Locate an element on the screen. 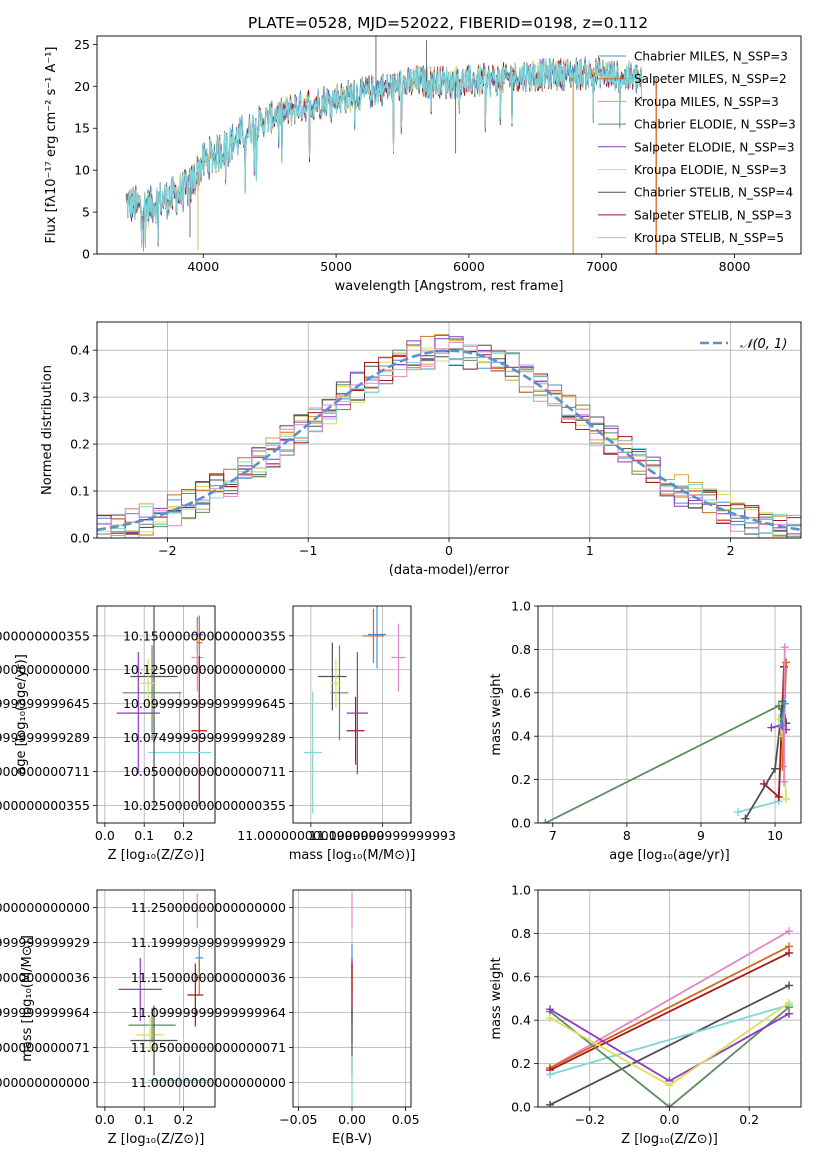 The height and width of the screenshot is (1170, 819). y-tick-label: 0.2 is located at coordinates (521, 1063).